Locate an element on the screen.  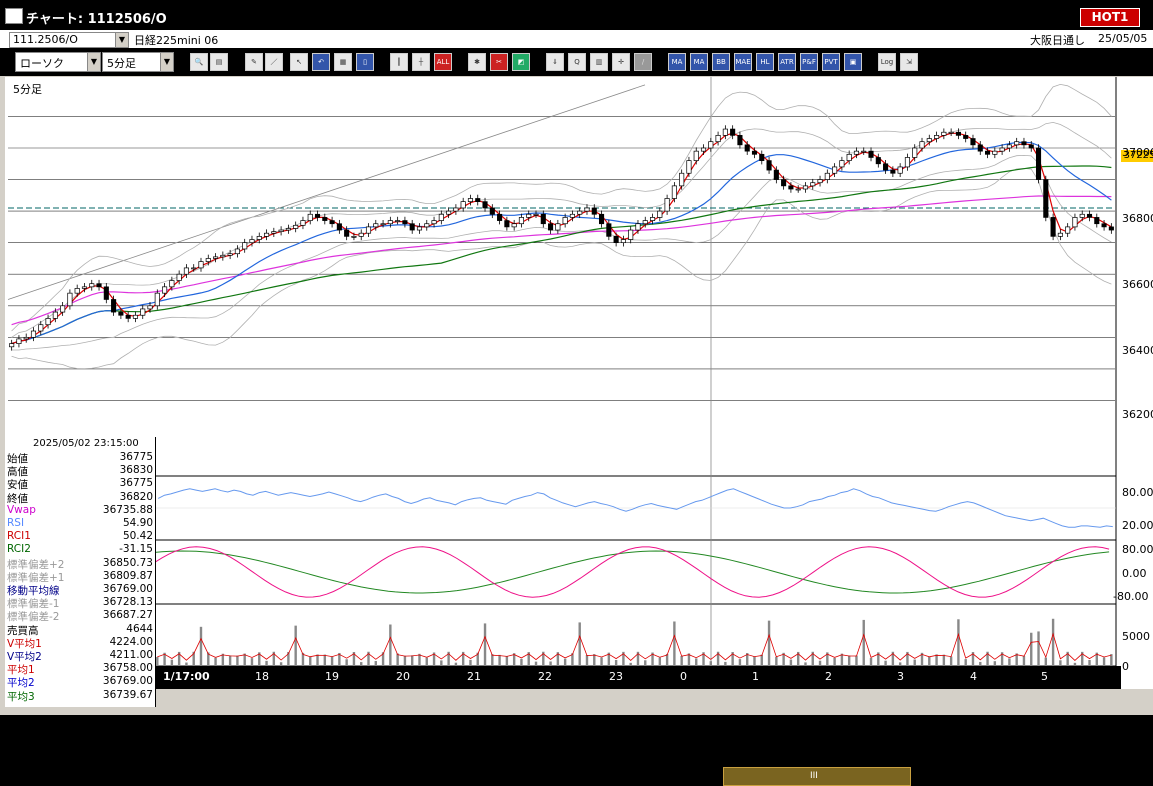
window-icon: ▣ is located at coordinates (853, 62).